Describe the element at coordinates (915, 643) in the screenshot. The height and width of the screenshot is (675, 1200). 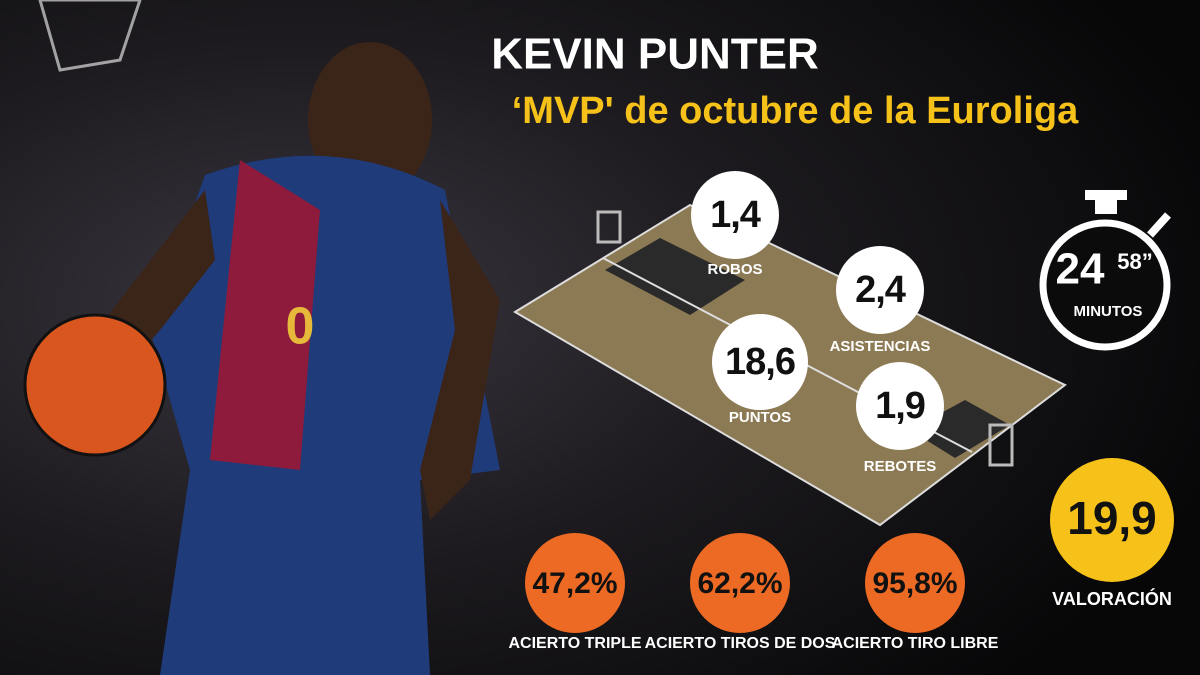
I see `percentage-label: ACIERTO TIRO LIBRE` at that location.